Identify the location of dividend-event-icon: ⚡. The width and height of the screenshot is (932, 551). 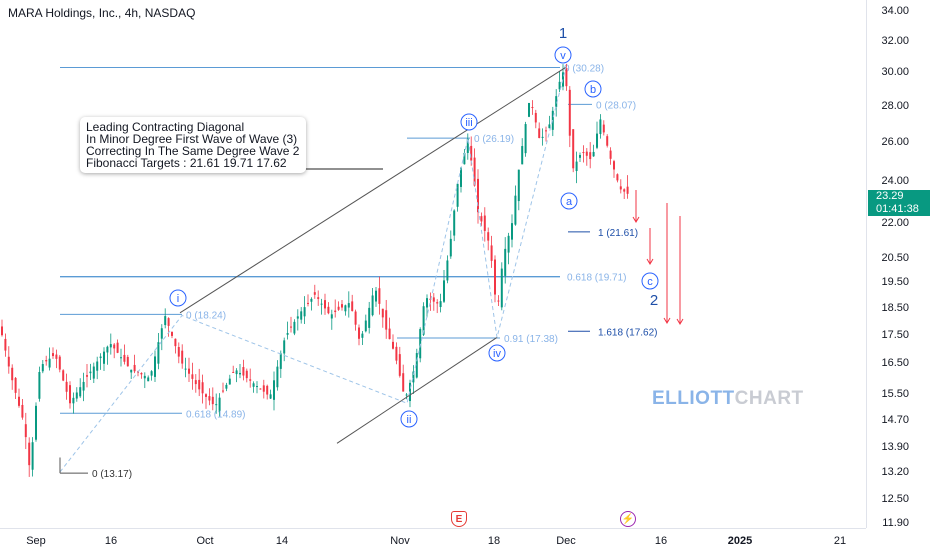
(628, 519).